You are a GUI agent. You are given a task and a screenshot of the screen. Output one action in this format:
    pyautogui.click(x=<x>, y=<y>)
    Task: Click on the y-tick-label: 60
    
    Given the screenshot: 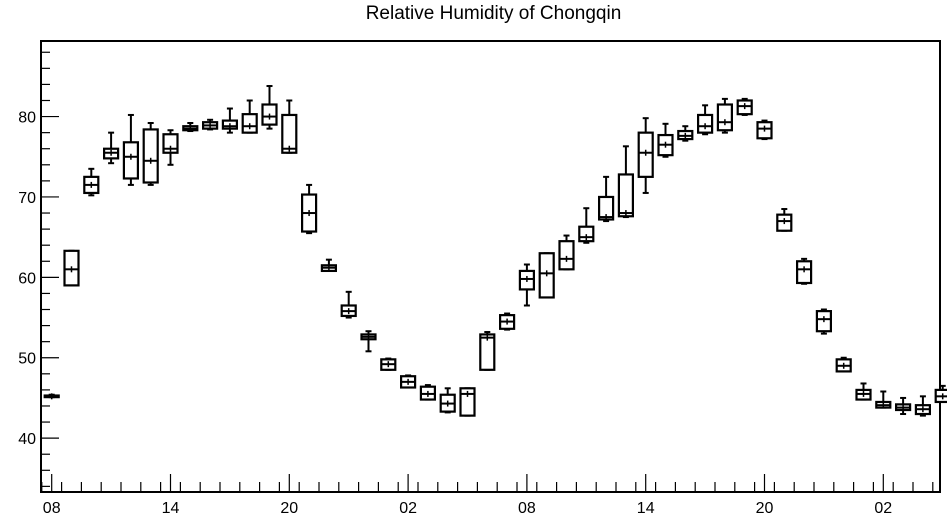 What is the action you would take?
    pyautogui.click(x=27, y=278)
    